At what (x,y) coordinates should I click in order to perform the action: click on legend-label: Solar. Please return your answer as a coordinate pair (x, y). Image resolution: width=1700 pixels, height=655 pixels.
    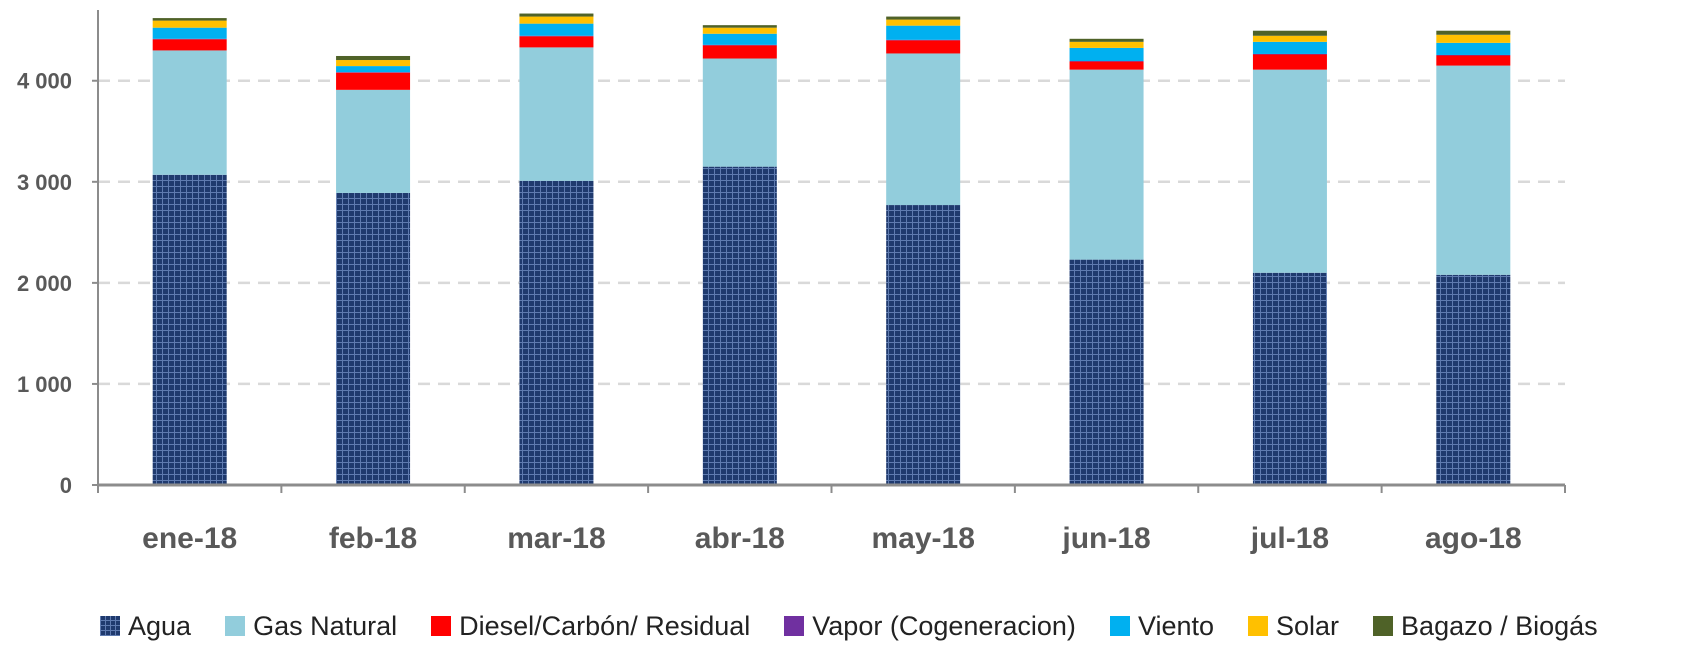
    Looking at the image, I should click on (1308, 625).